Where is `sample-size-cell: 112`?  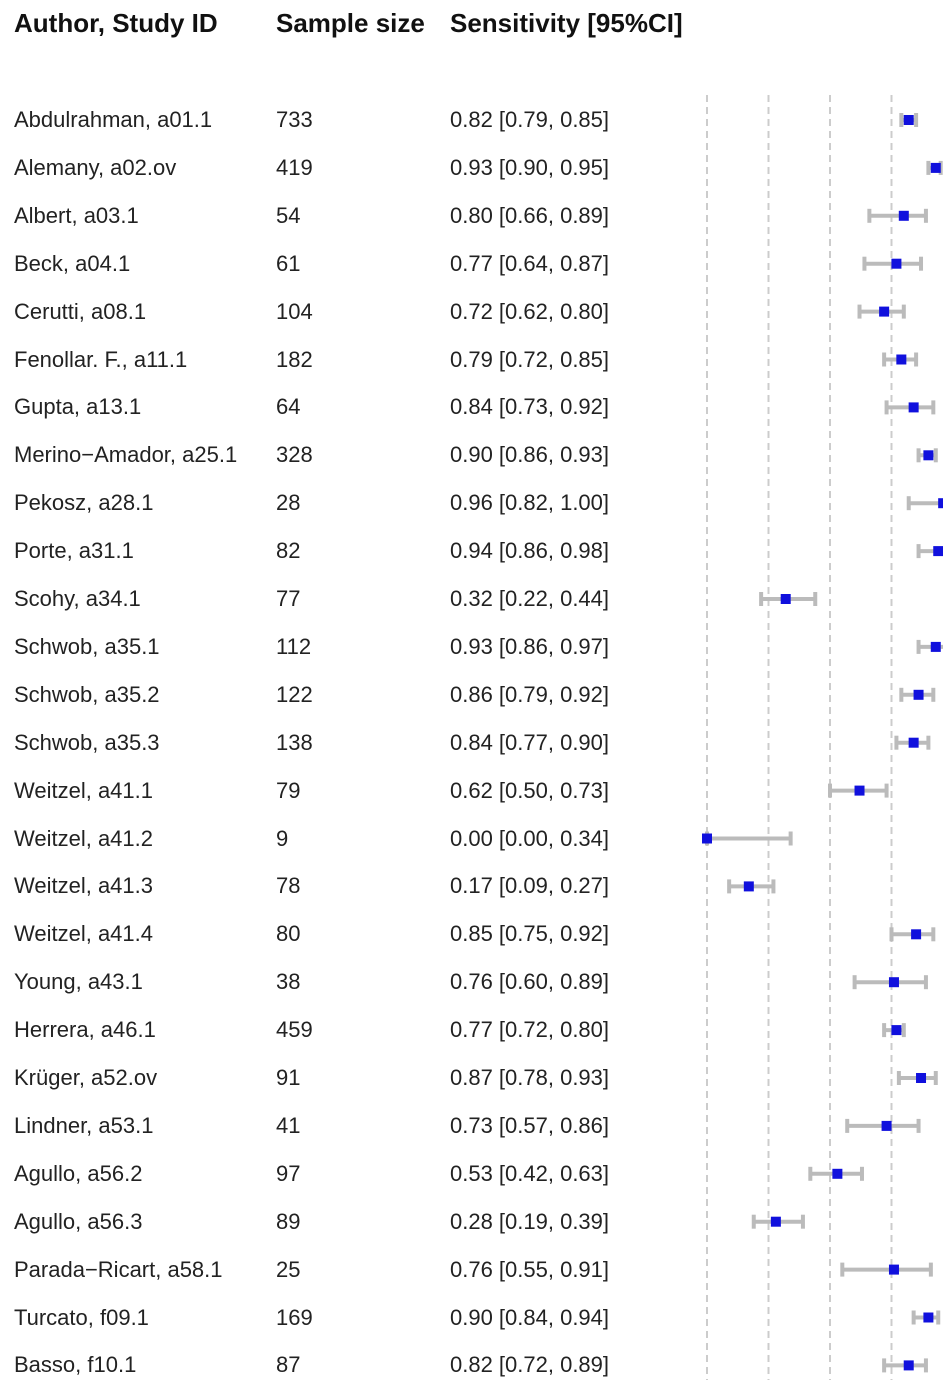 sample-size-cell: 112 is located at coordinates (294, 646).